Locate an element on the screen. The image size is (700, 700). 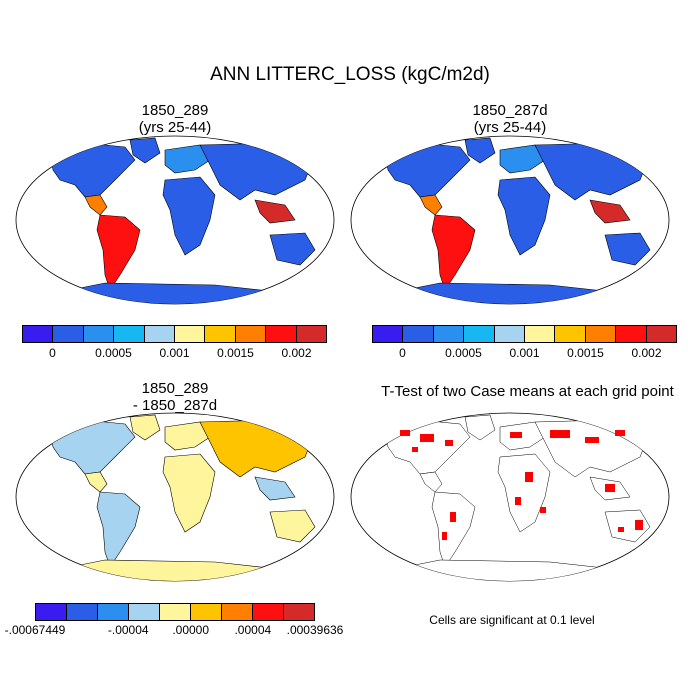
colorbar-case2-ticks: 0 0.0005 0.001 0.0015 0.002 is located at coordinates (524, 354).